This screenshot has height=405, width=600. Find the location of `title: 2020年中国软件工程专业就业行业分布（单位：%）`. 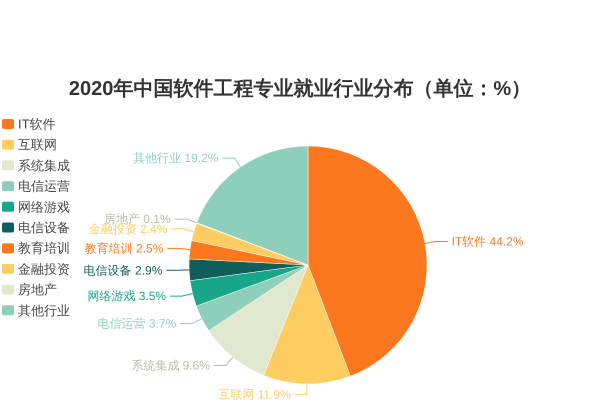

title: 2020年中国软件工程专业就业行业分布（单位：%） is located at coordinates (300, 89).